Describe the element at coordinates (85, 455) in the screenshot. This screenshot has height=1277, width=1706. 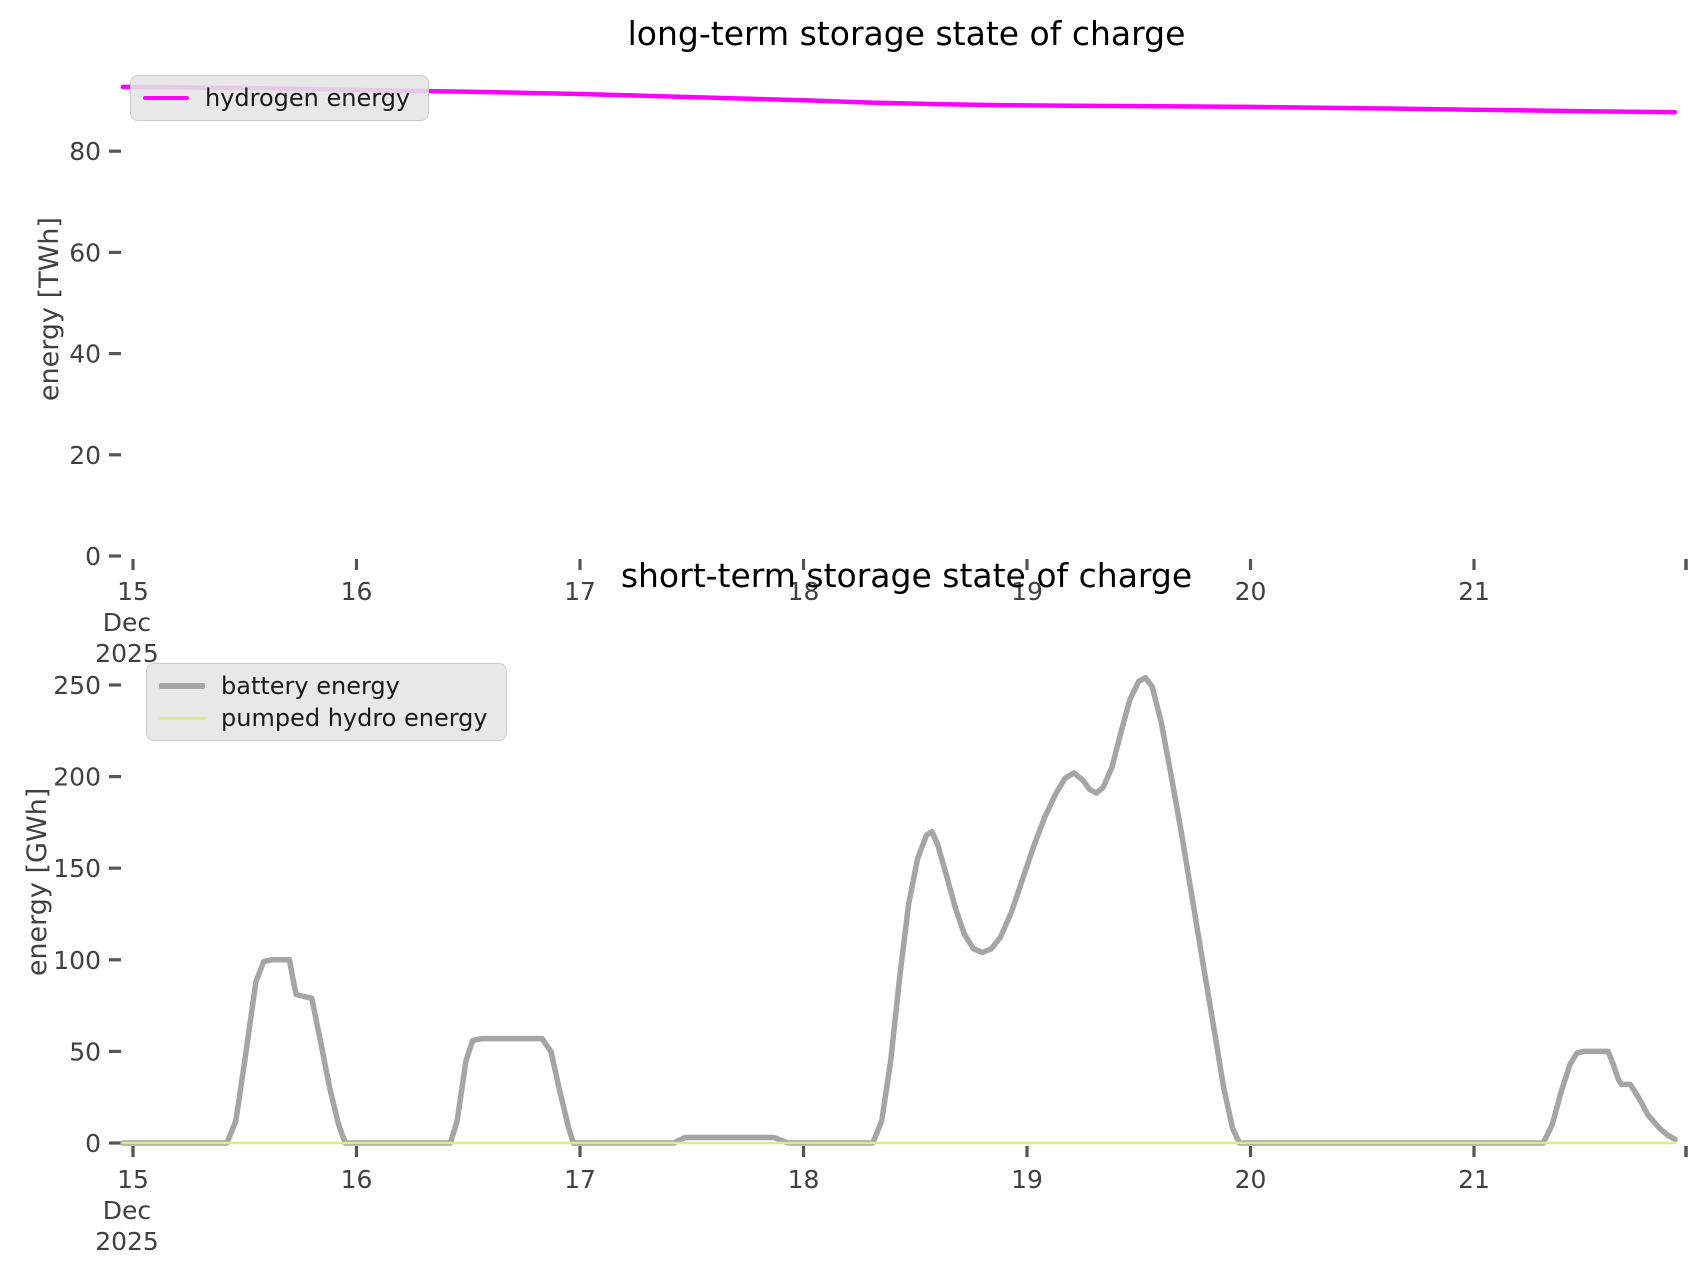
I see `y-tick-label: 20` at that location.